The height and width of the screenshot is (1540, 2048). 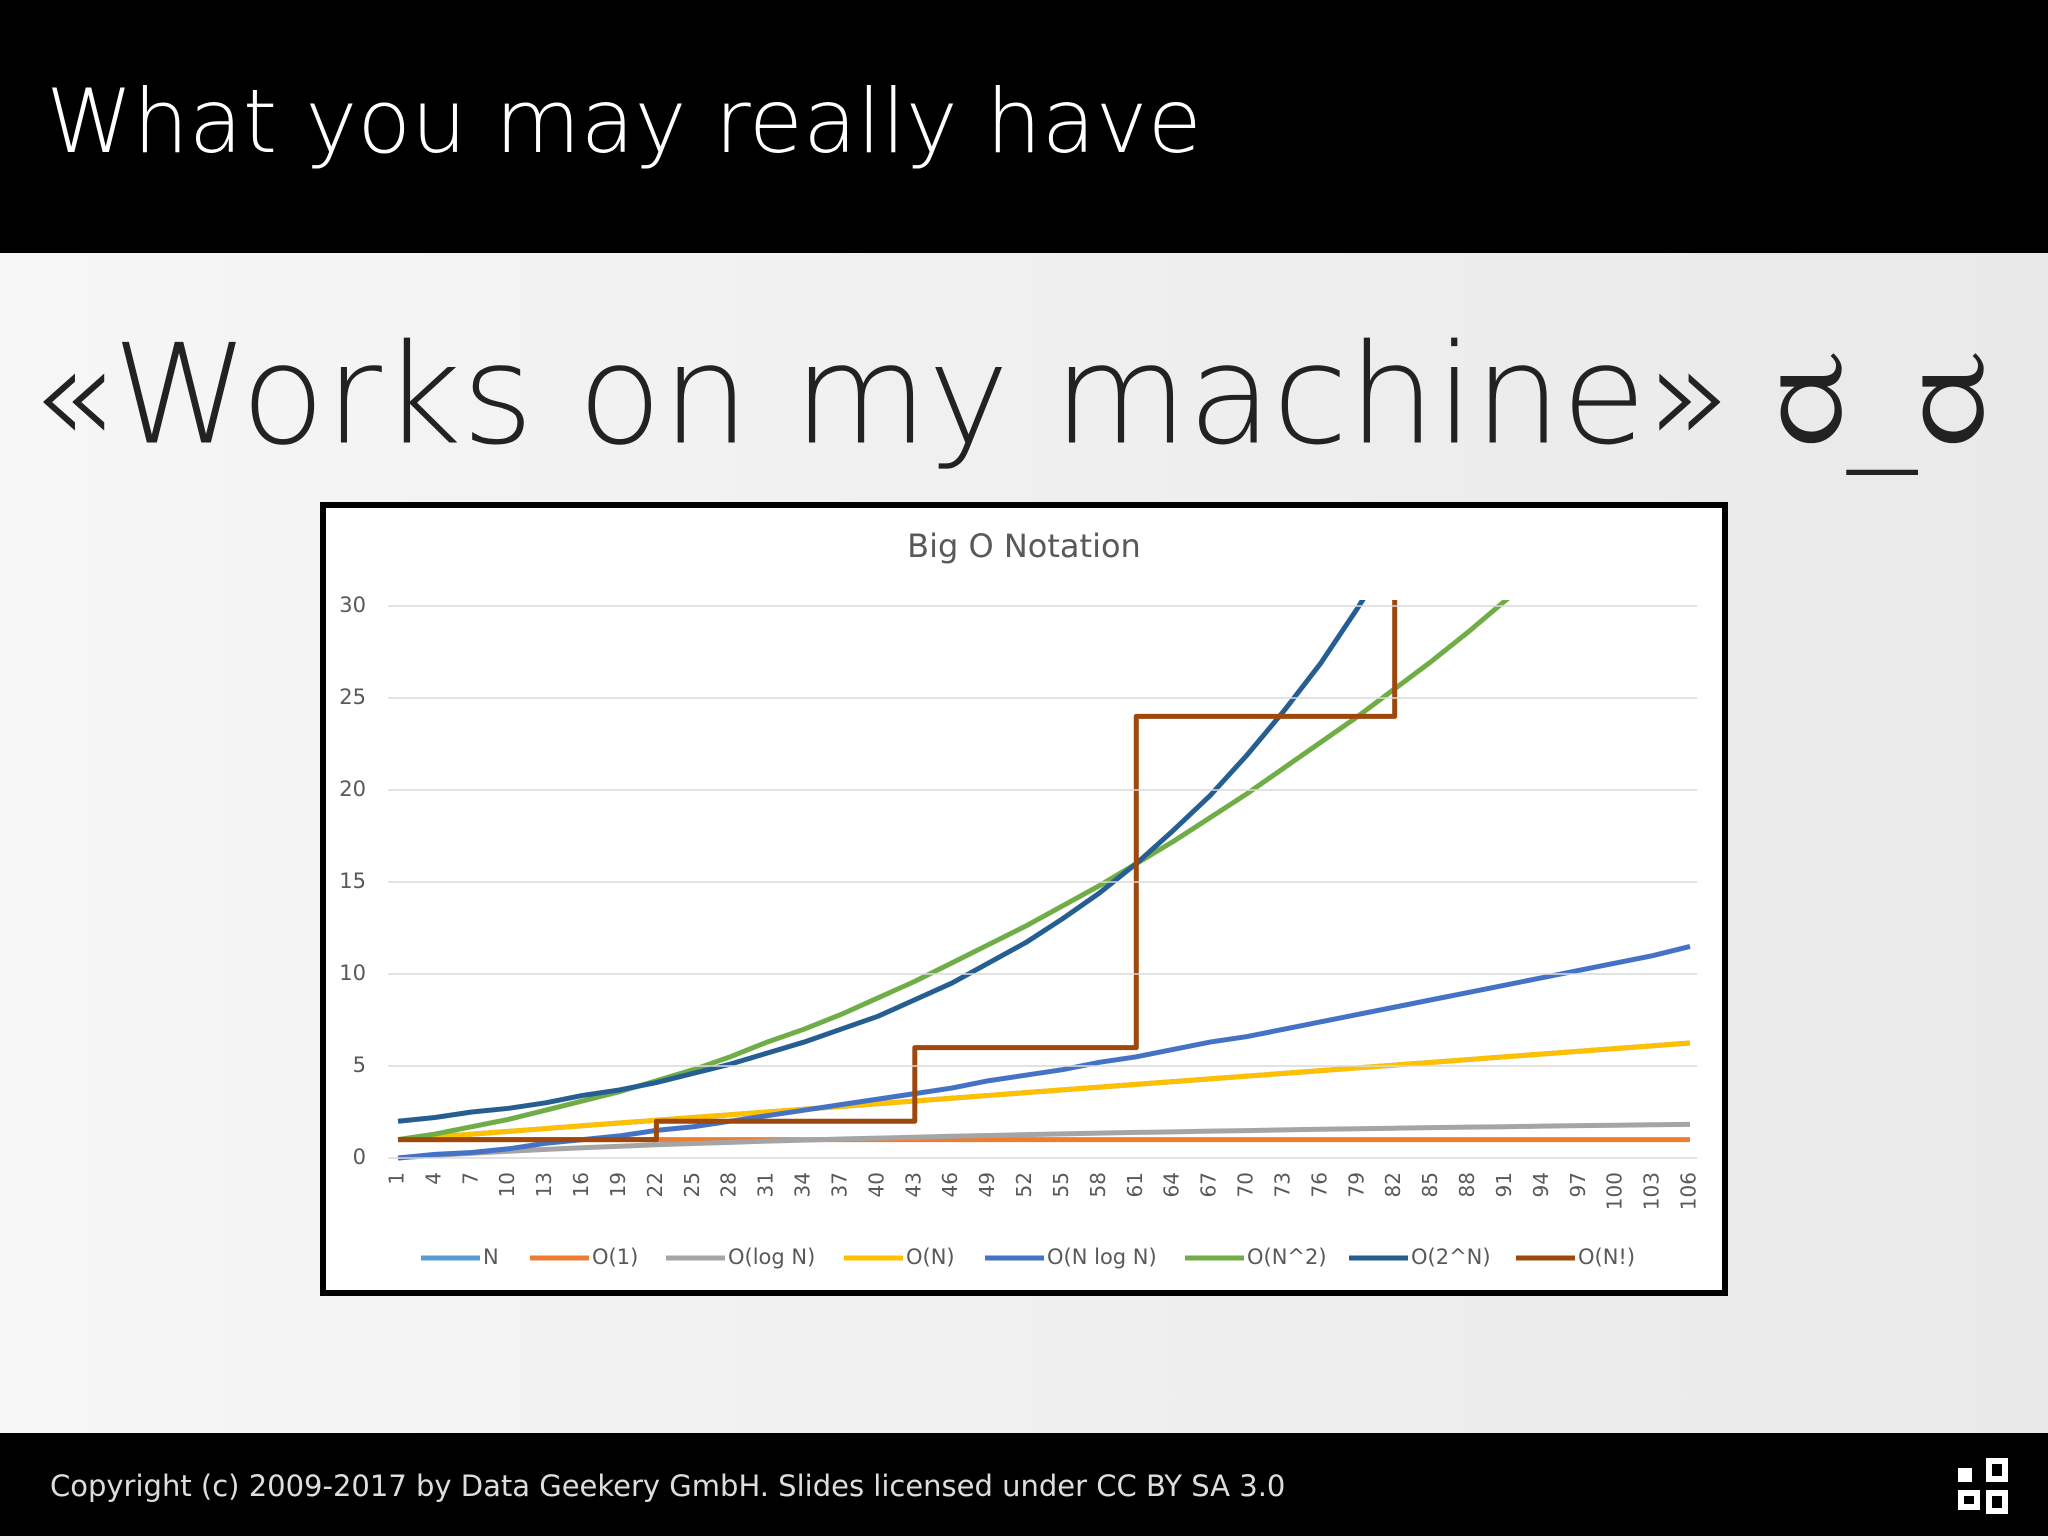 I want to click on y-tick-label: 0, so click(x=359, y=1157).